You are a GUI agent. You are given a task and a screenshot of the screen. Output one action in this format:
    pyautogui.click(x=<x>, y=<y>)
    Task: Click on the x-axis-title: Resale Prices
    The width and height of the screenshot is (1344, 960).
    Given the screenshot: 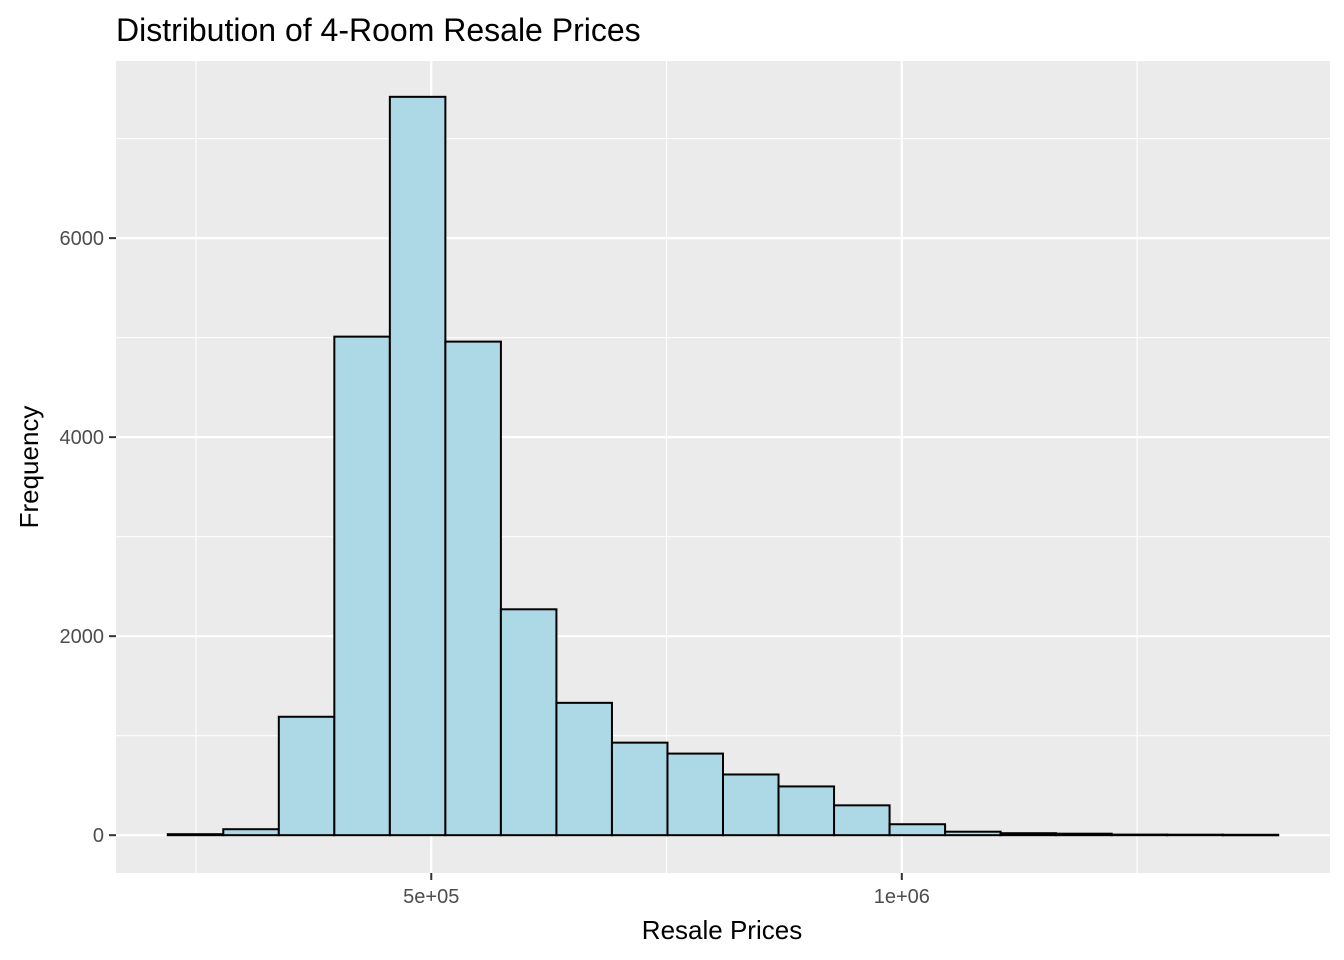 What is the action you would take?
    pyautogui.click(x=722, y=930)
    